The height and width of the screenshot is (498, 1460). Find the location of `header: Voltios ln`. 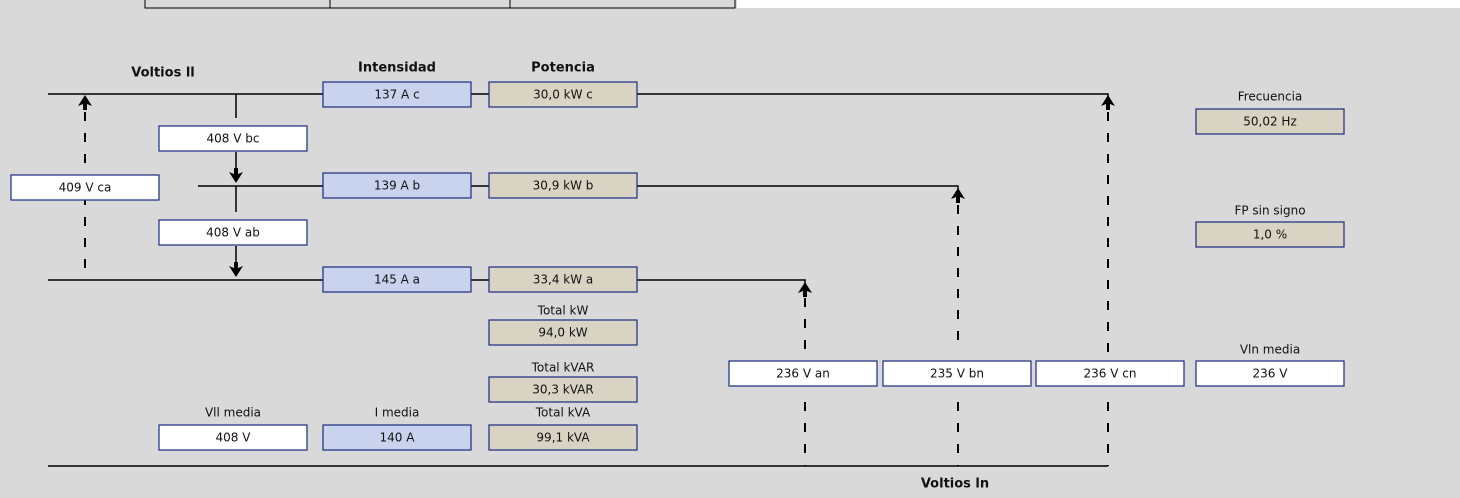

header: Voltios ln is located at coordinates (955, 484).